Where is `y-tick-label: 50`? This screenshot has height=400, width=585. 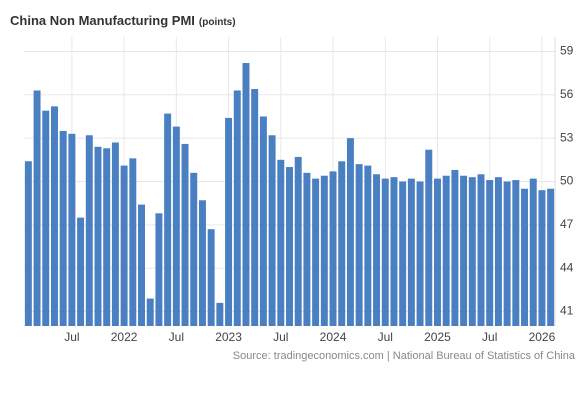
y-tick-label: 50 is located at coordinates (567, 181).